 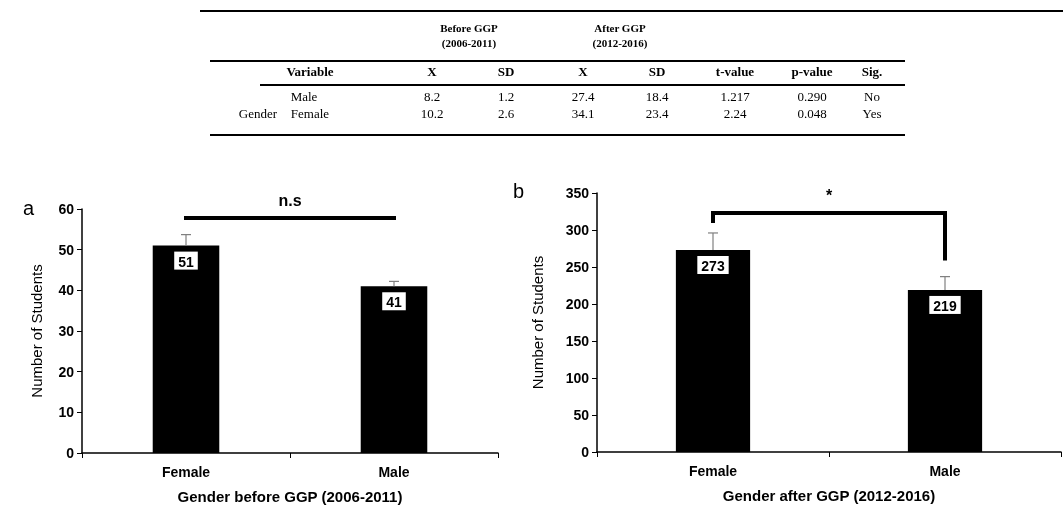 I want to click on text: 8.2, so click(x=432, y=97).